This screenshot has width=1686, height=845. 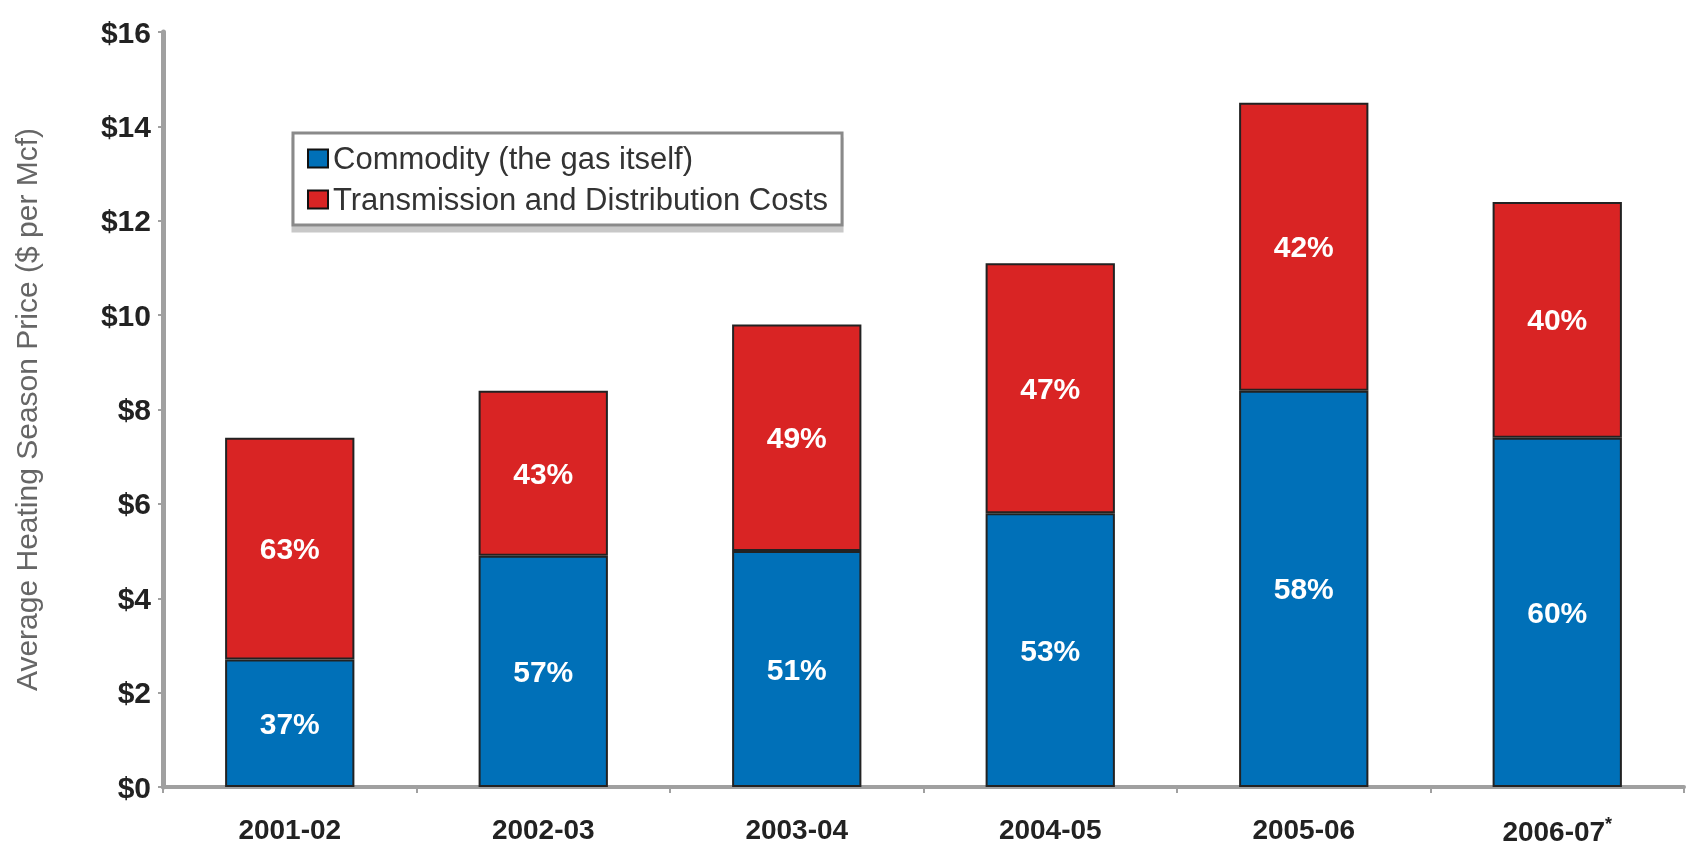 What do you see at coordinates (796, 438) in the screenshot?
I see `annotation: 49%` at bounding box center [796, 438].